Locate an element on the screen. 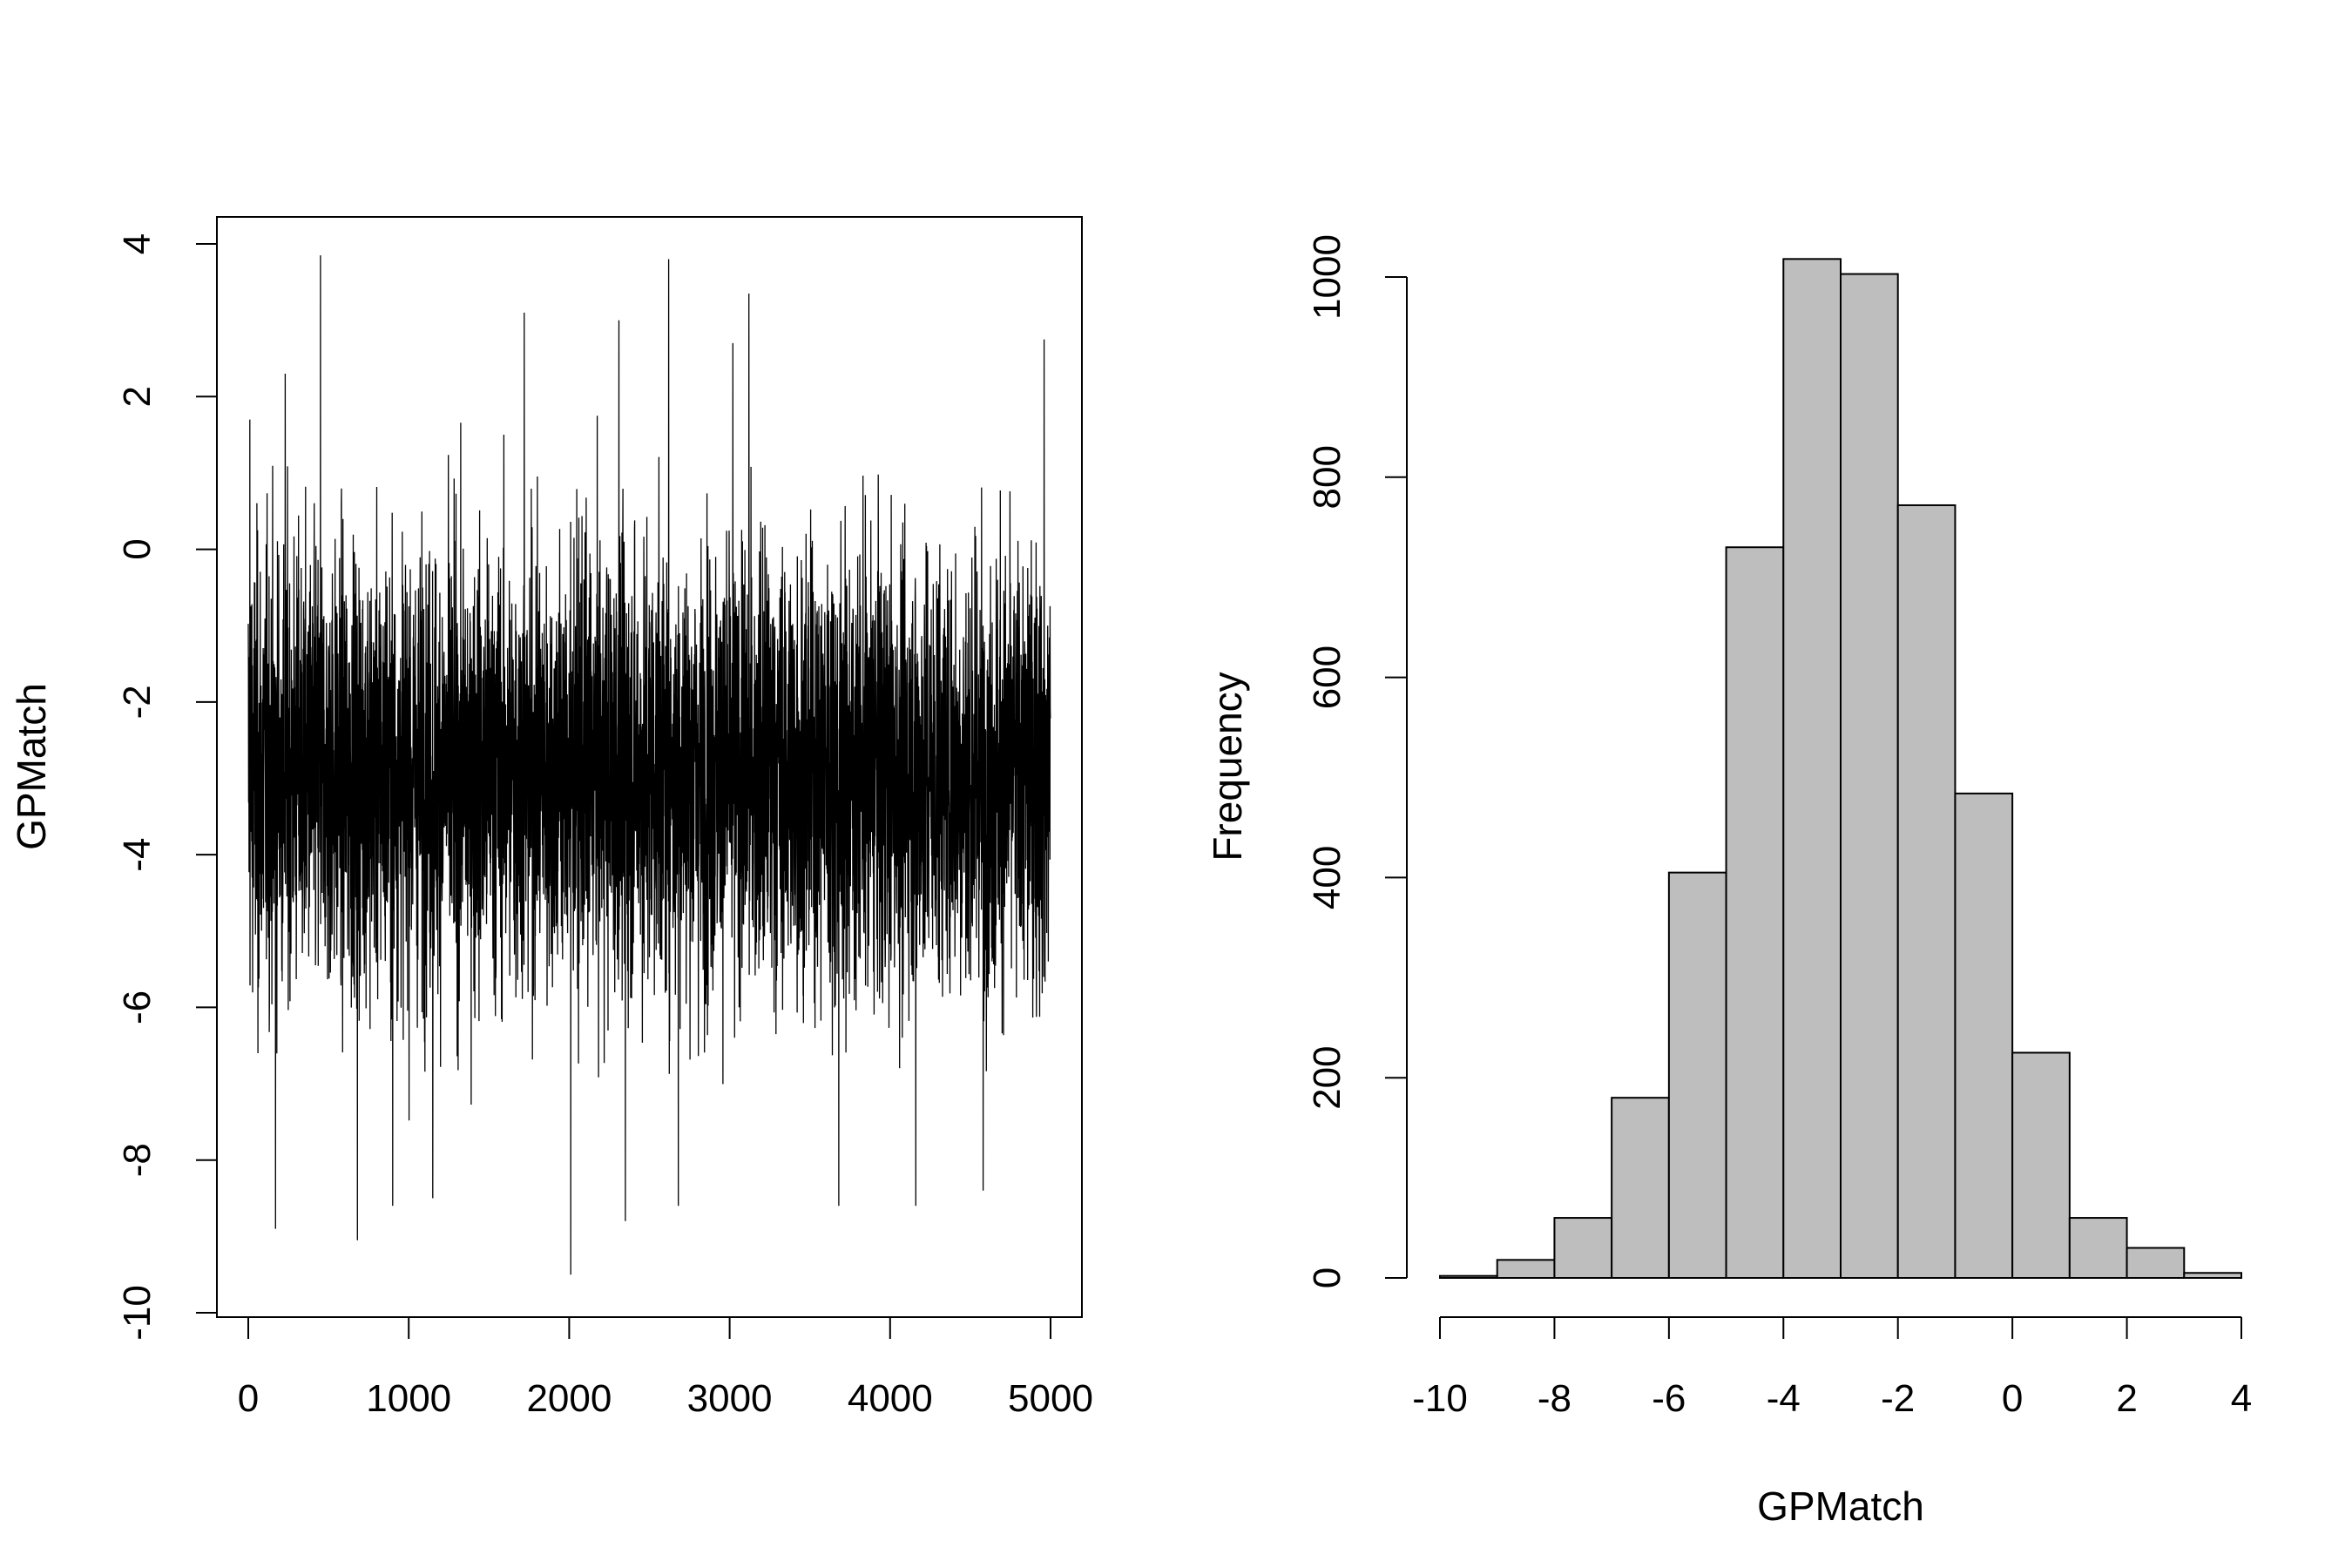 This screenshot has width=2352, height=1568. trace-x-tick-label: 5000 is located at coordinates (1050, 1398).